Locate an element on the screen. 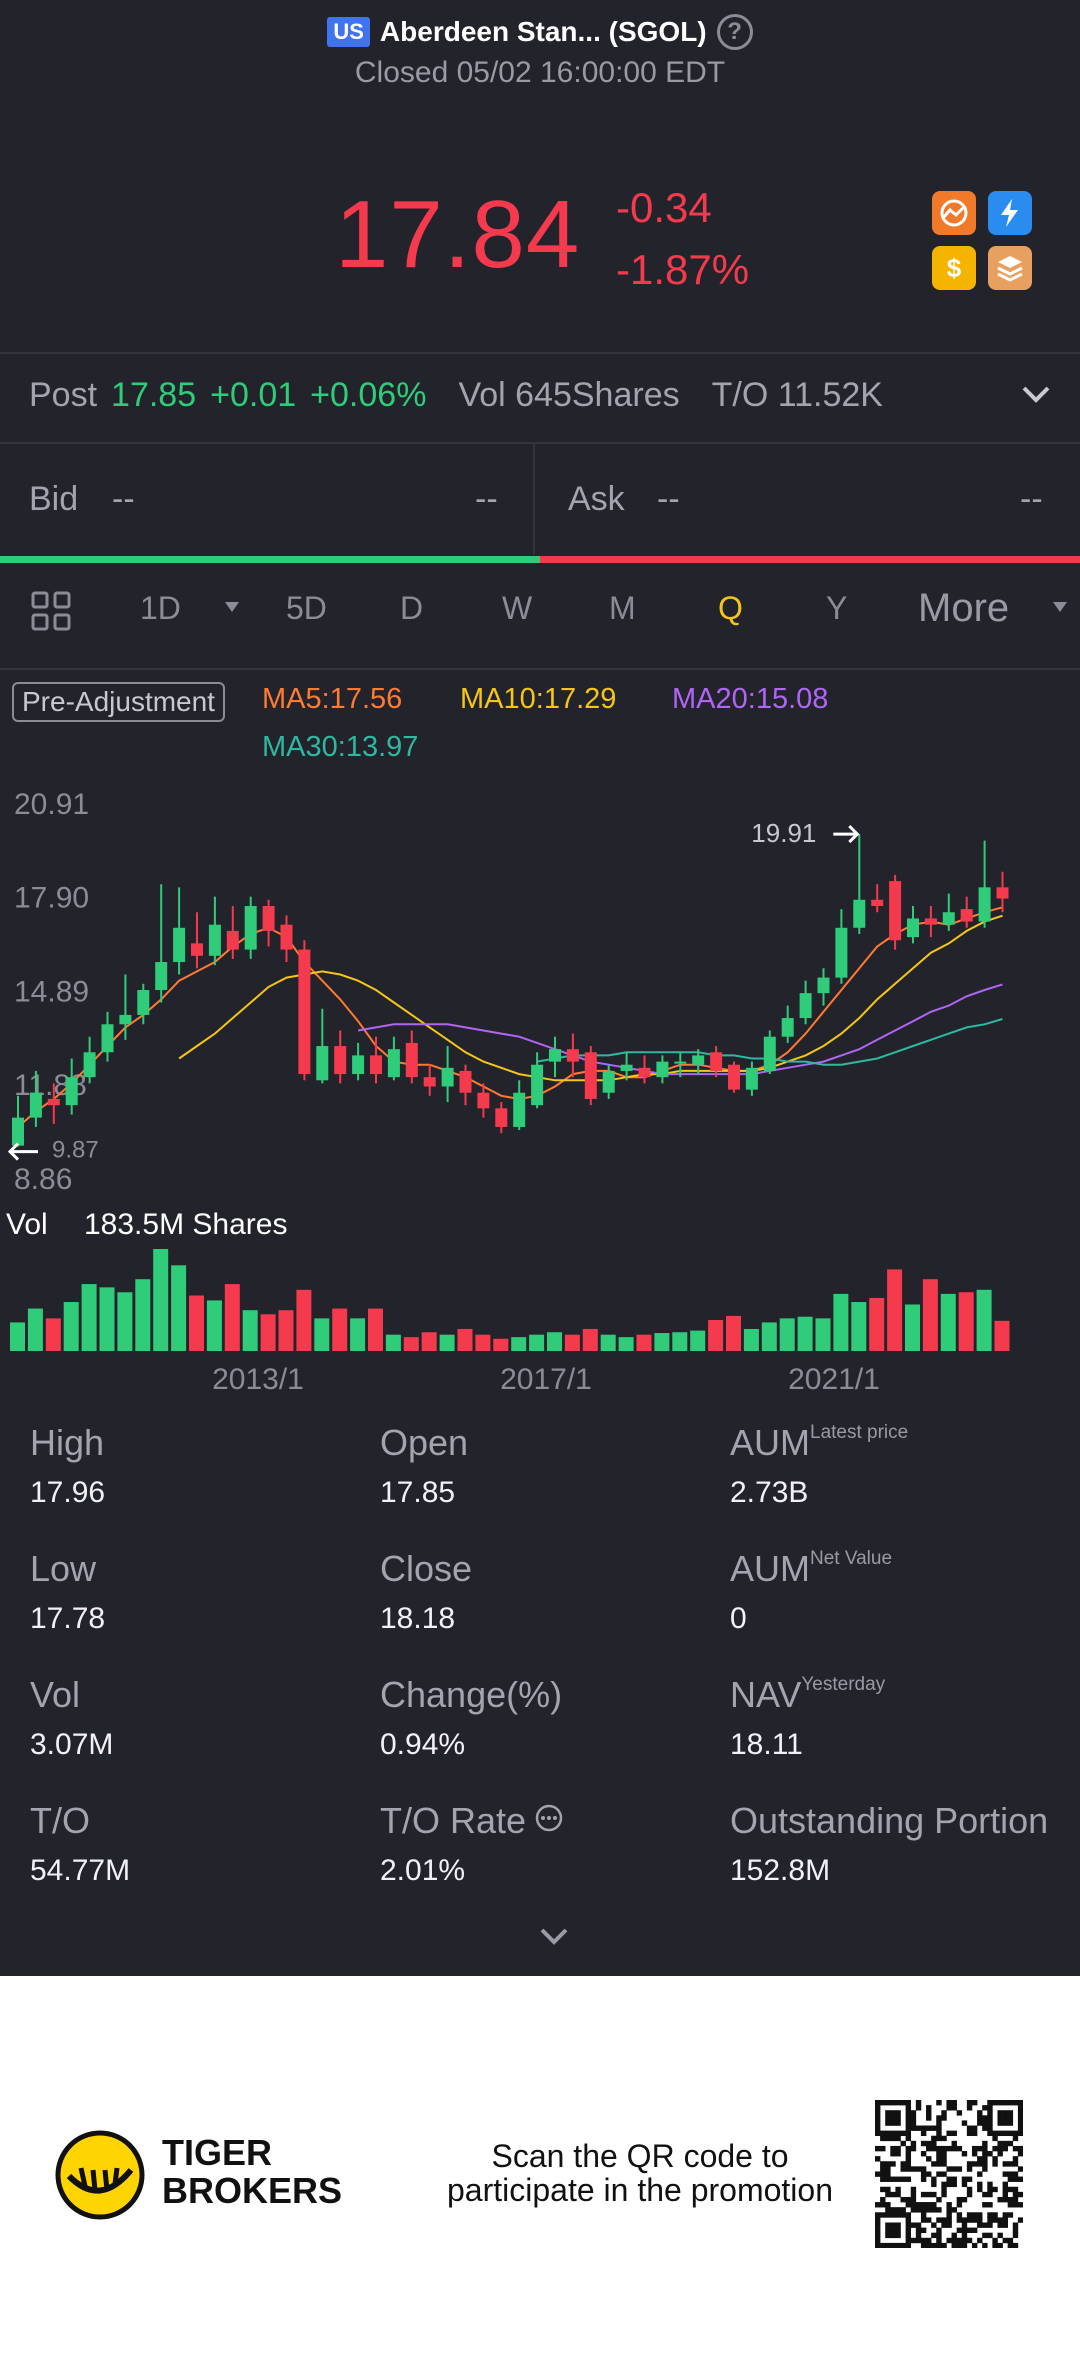 This screenshot has width=1080, height=2372. tab-1d: 1D is located at coordinates (160, 608).